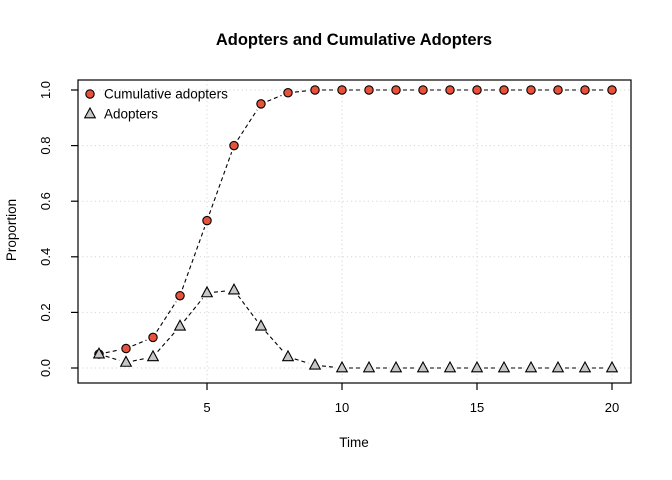 The width and height of the screenshot is (672, 480). What do you see at coordinates (342, 407) in the screenshot?
I see `x-tick-label: 10` at bounding box center [342, 407].